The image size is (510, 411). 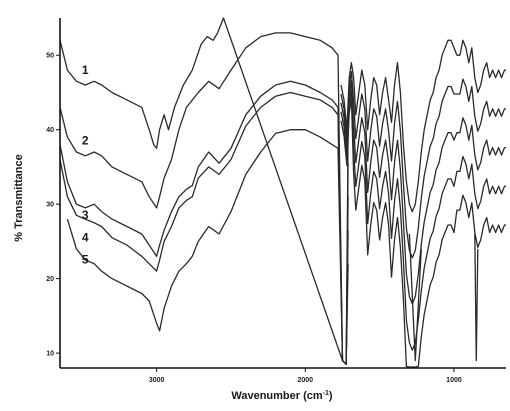 What do you see at coordinates (326, 393) in the screenshot?
I see `x-axis-label-sup: -1` at bounding box center [326, 393].